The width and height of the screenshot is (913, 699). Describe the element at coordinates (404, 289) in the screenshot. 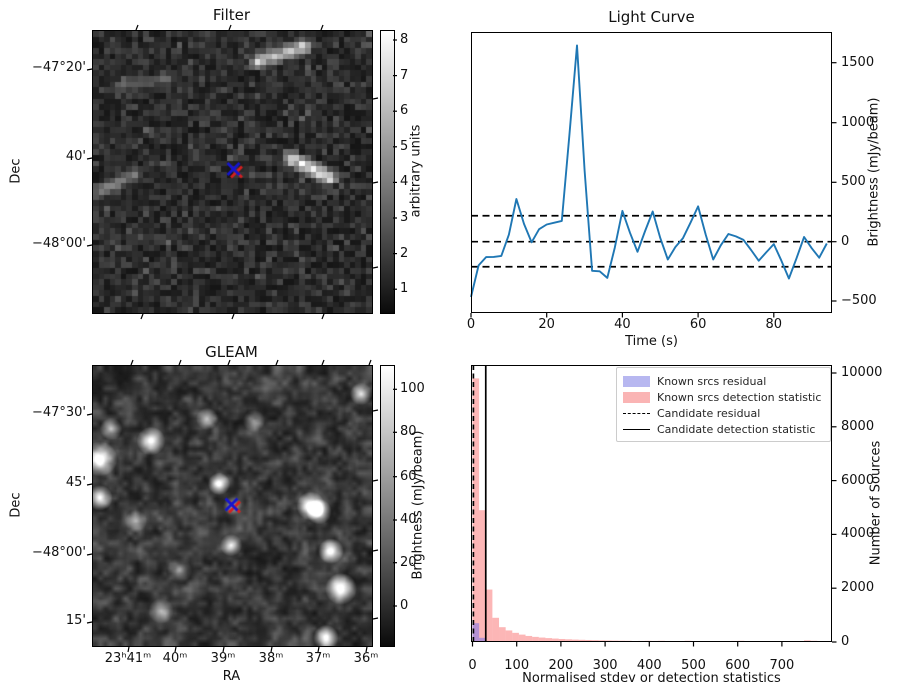

I see `filter-colorbar-tick-label: 1` at that location.